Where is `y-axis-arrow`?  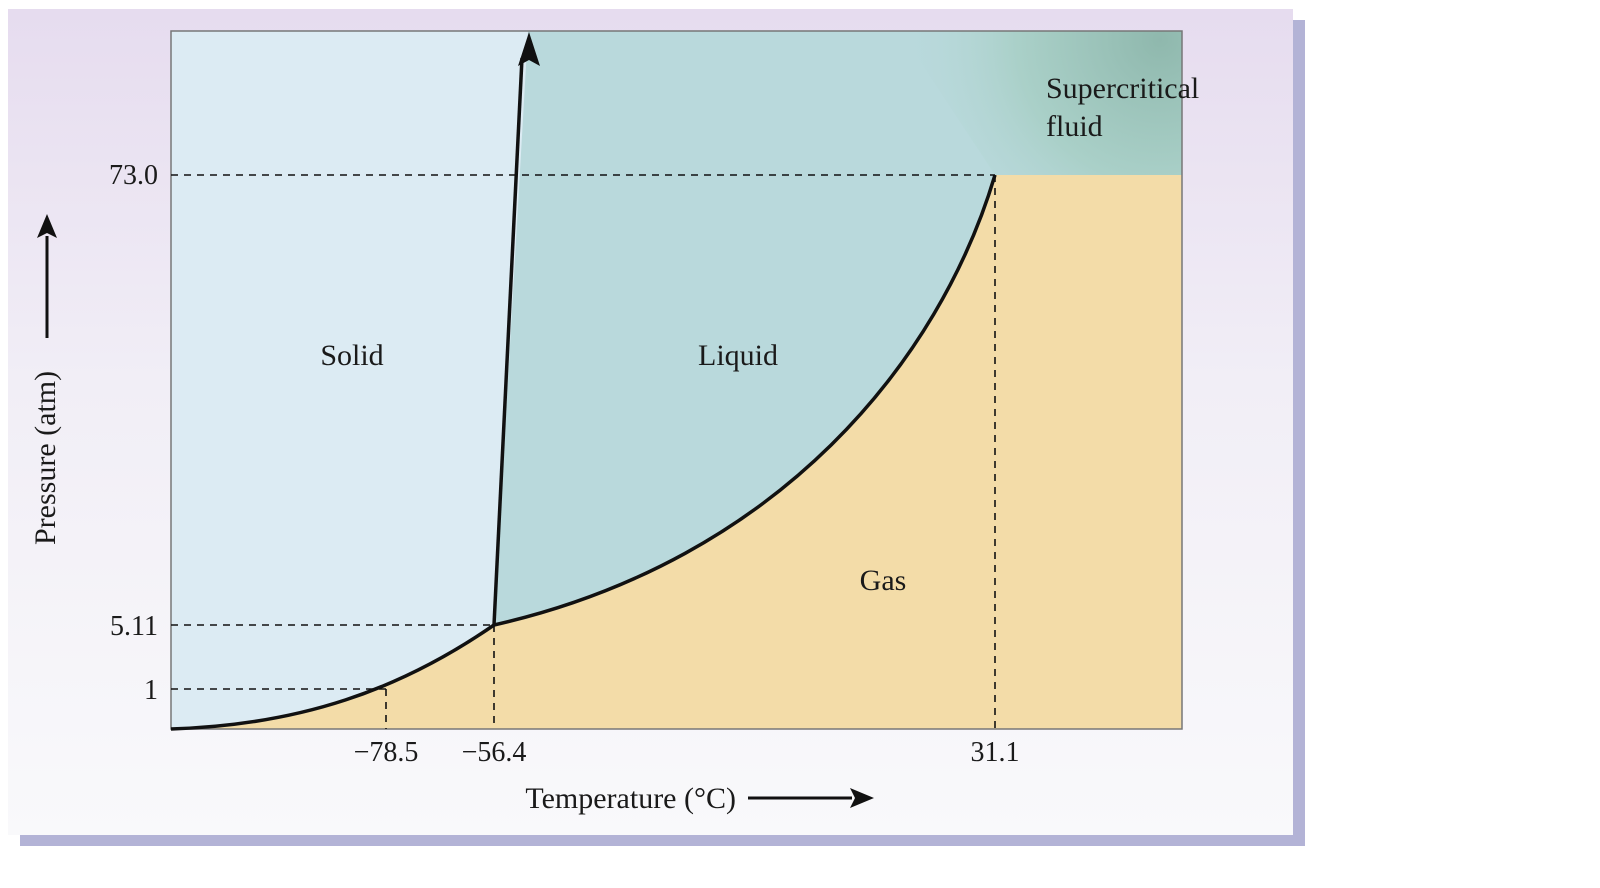
y-axis-arrow is located at coordinates (47, 276).